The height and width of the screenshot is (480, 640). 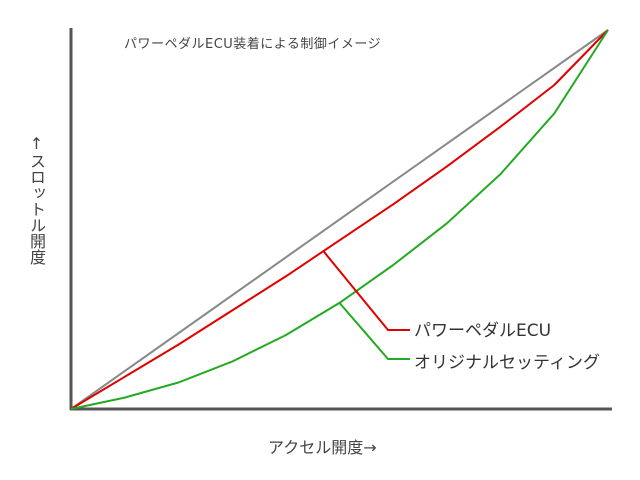 What do you see at coordinates (36, 199) in the screenshot?
I see `y-axis-label: ↑スロットル開度` at bounding box center [36, 199].